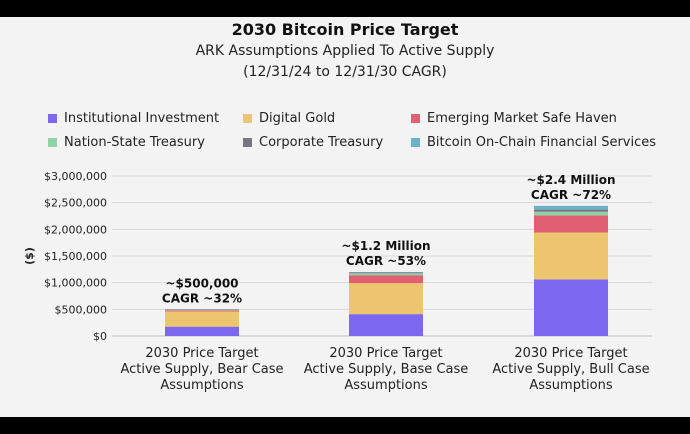 The height and width of the screenshot is (434, 690). Describe the element at coordinates (321, 142) in the screenshot. I see `legend-label: Corporate Treasury` at that location.